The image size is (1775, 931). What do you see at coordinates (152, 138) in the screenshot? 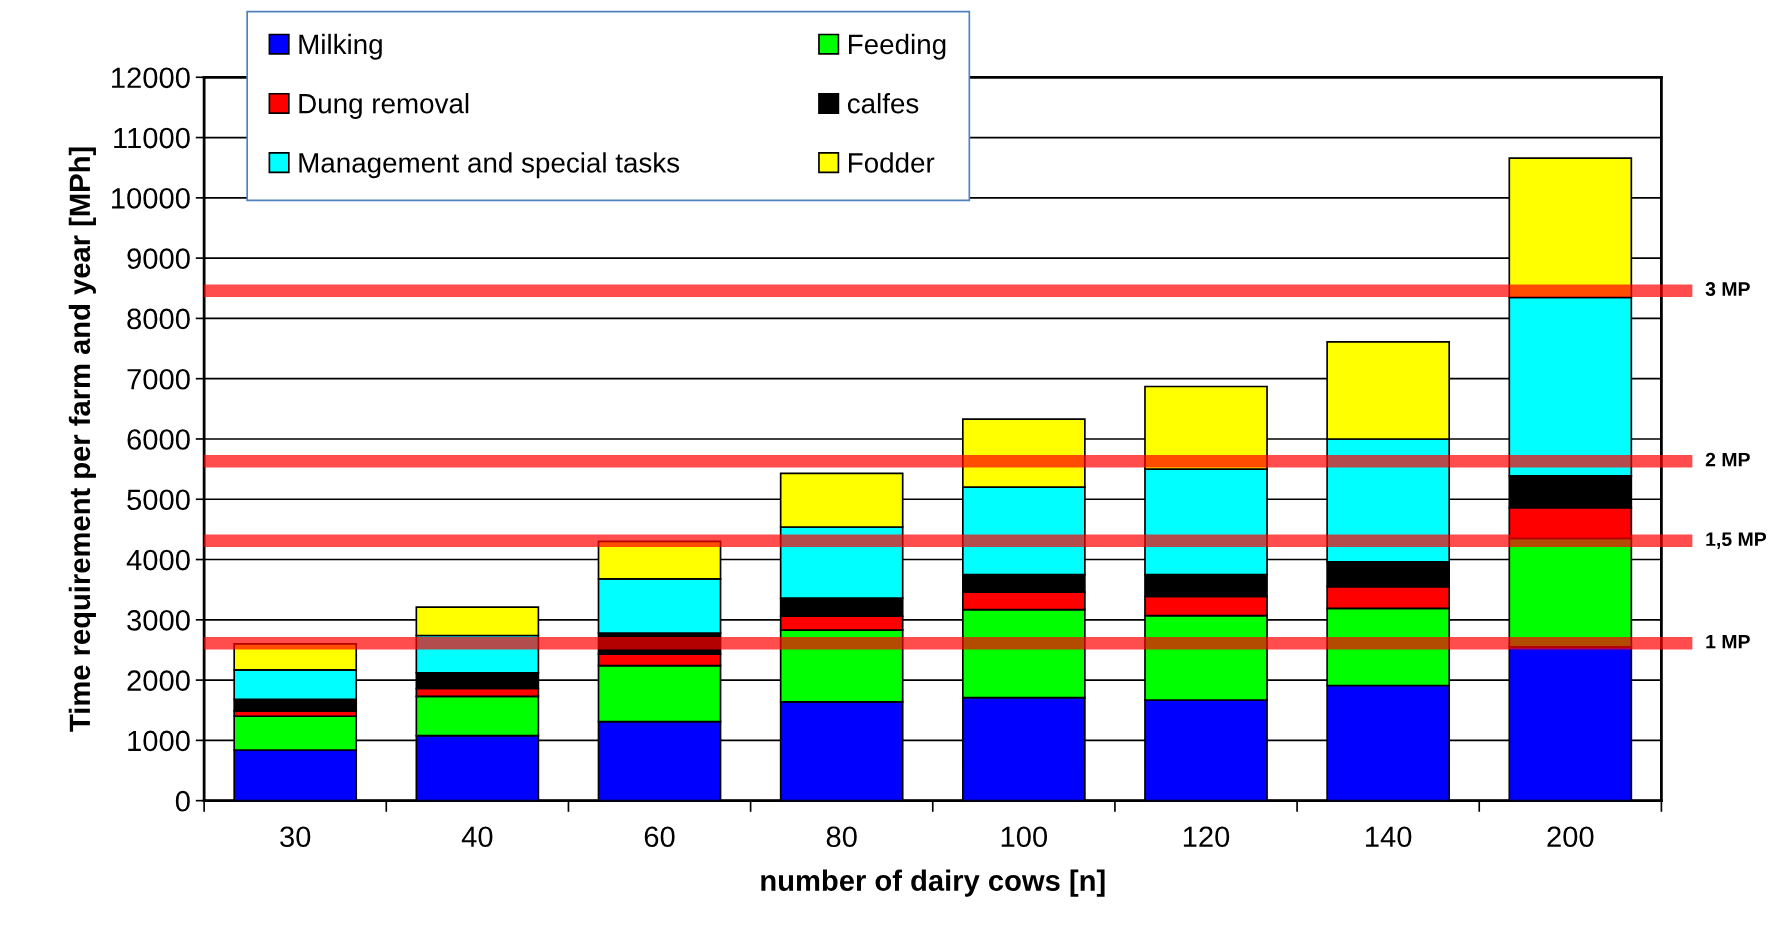
I see `y-tick-label: 11000` at bounding box center [152, 138].